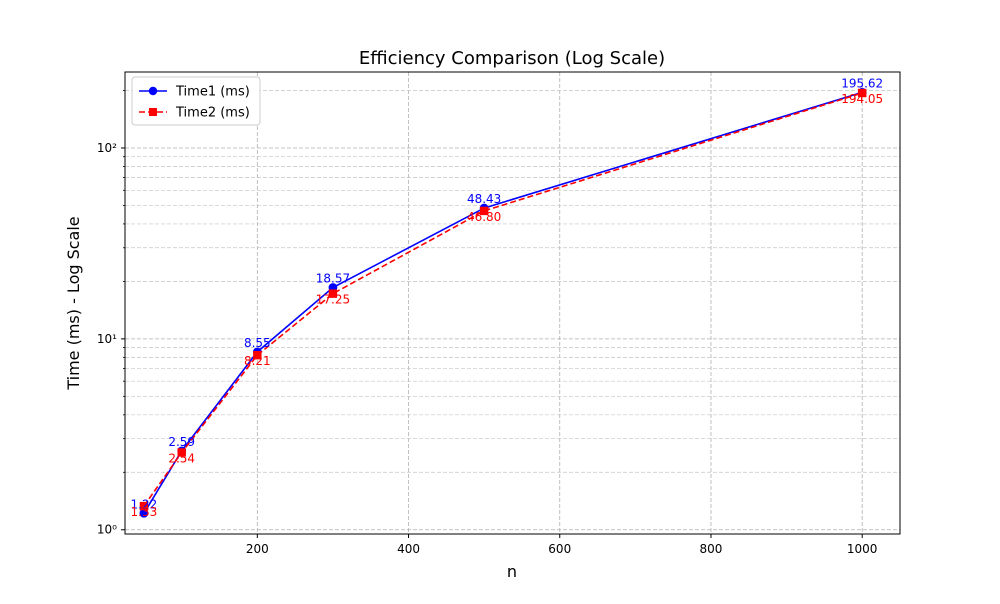 The image size is (1000, 604). I want to click on y-axis-title: Time (ms) - Log Scale, so click(73, 303).